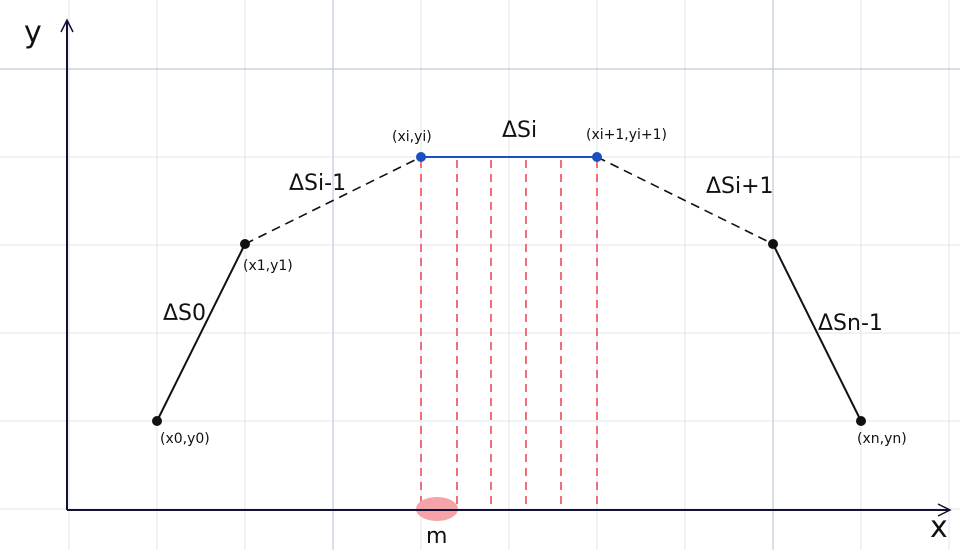 The image size is (960, 550). What do you see at coordinates (773, 244) in the screenshot?
I see `point-xn1-yn1` at bounding box center [773, 244].